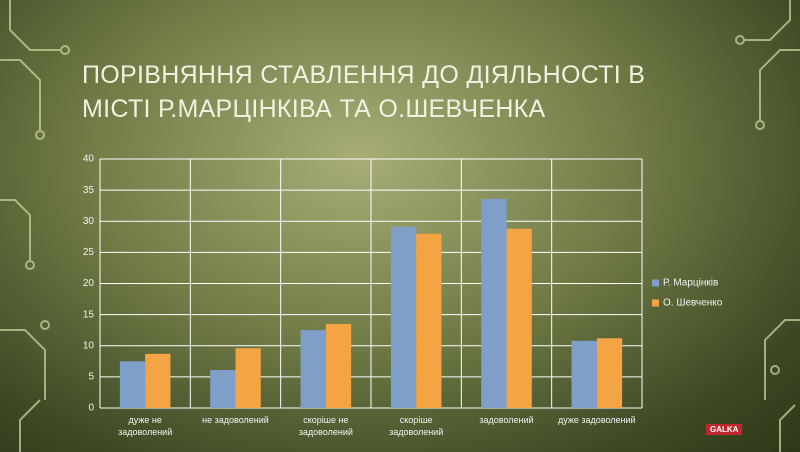 Image resolution: width=800 pixels, height=452 pixels. I want to click on x-tick-label: дуже не задоволений, so click(145, 426).